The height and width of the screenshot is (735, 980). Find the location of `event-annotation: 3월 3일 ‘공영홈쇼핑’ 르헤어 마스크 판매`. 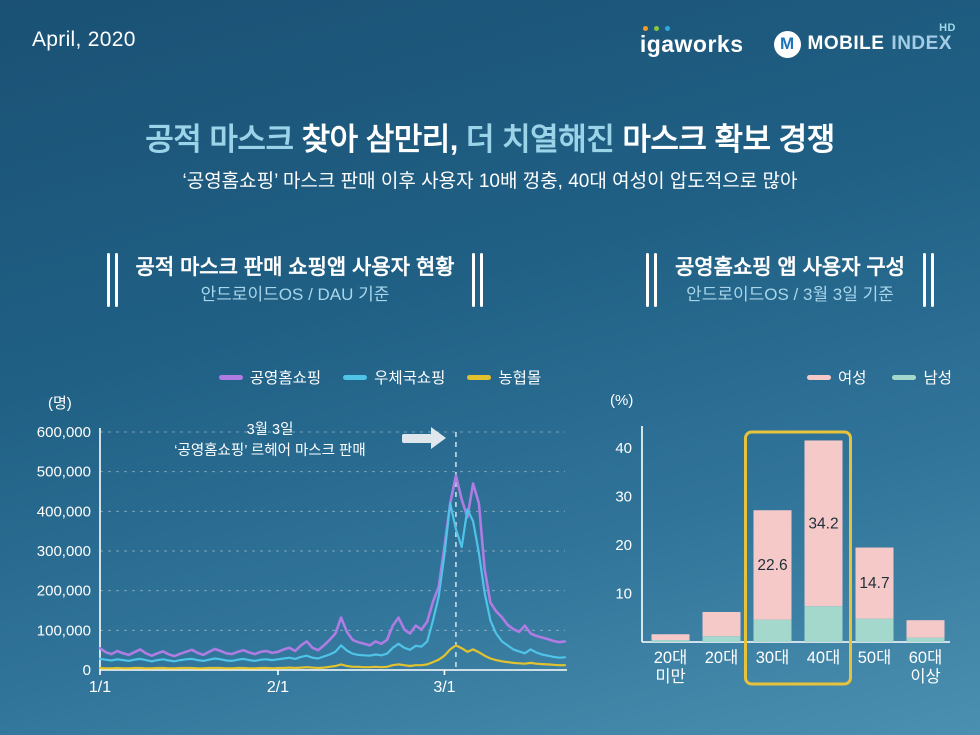

event-annotation: 3월 3일 ‘공영홈쇼핑’ 르헤어 마스크 판매 is located at coordinates (270, 441).